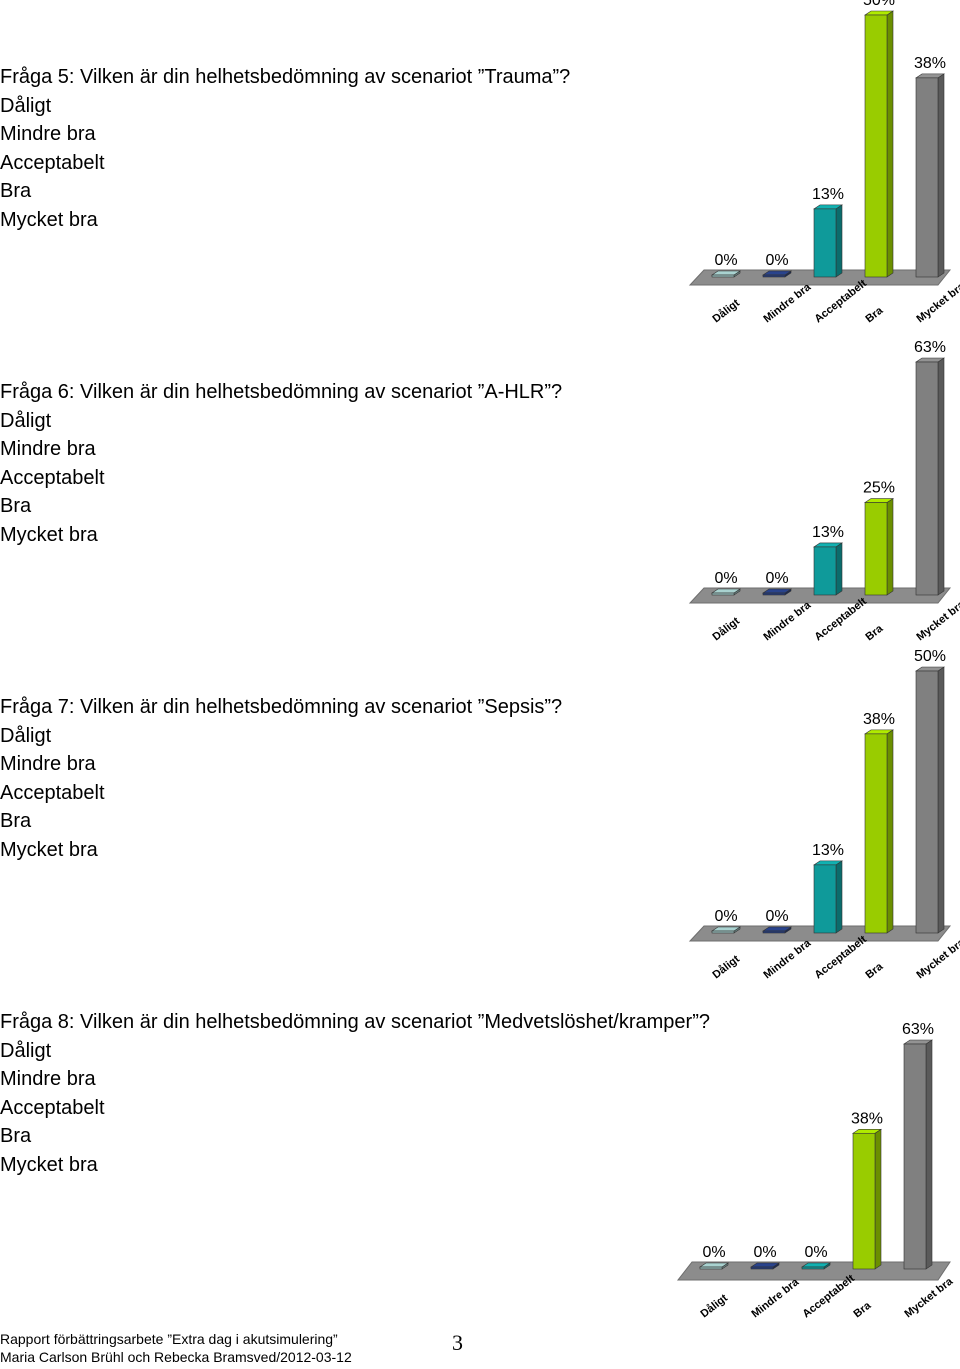  I want to click on data-label: 25%, so click(879, 488).